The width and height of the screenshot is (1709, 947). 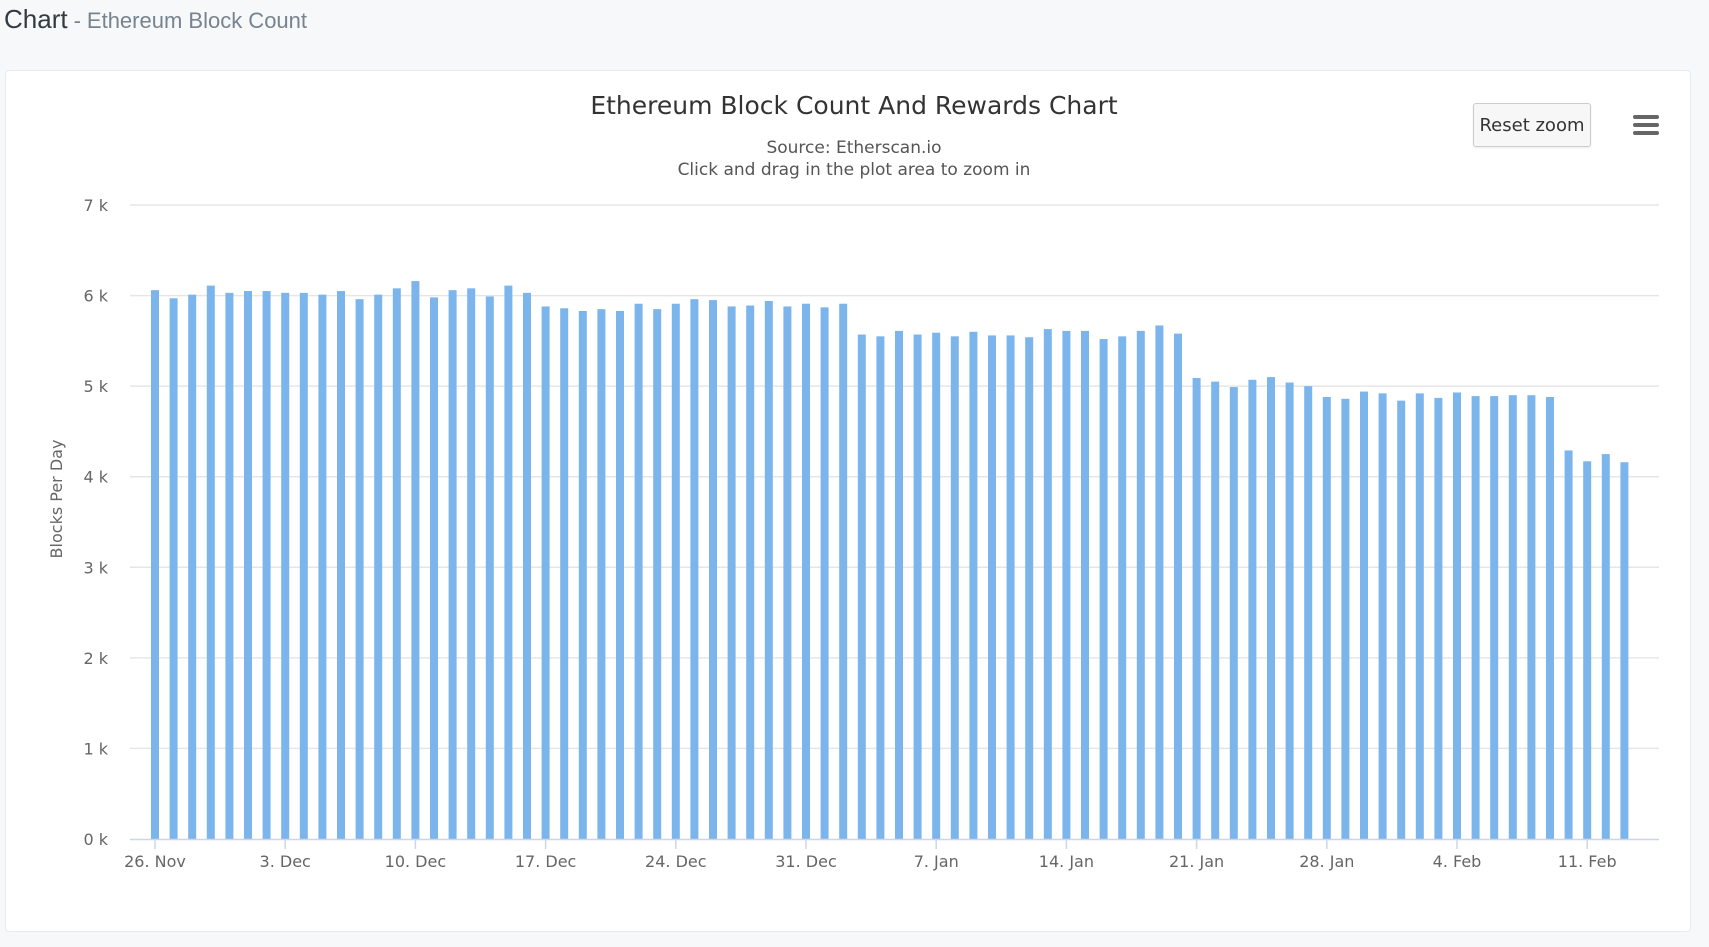 I want to click on y-tick-label: 7 k, so click(x=95, y=205).